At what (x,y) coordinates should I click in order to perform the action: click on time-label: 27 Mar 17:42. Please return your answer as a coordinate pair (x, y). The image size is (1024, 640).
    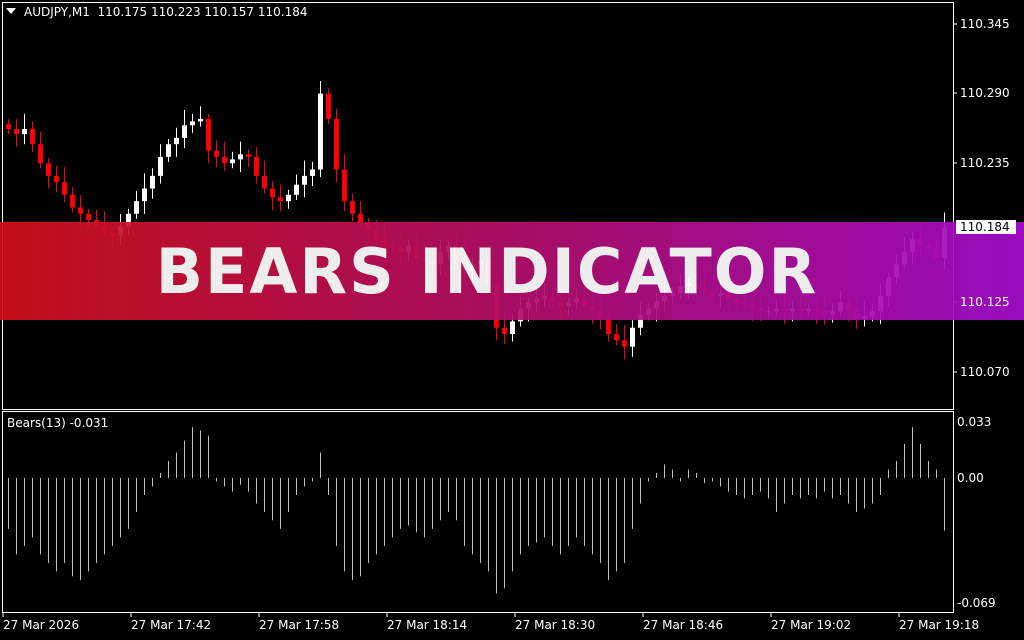
    Looking at the image, I should click on (171, 625).